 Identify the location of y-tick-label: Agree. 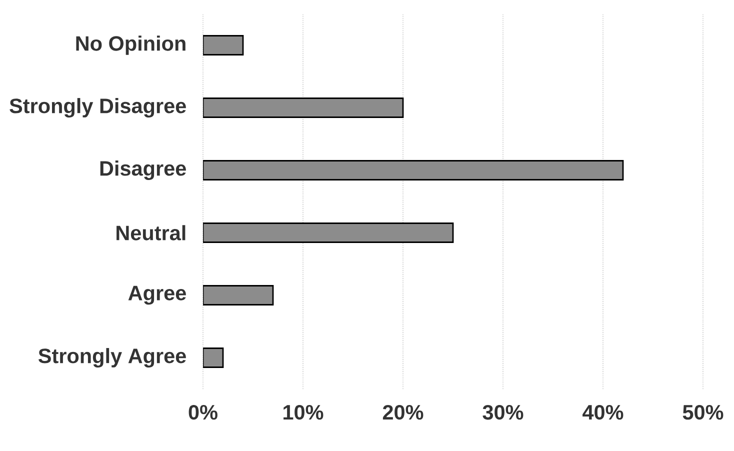
(157, 295).